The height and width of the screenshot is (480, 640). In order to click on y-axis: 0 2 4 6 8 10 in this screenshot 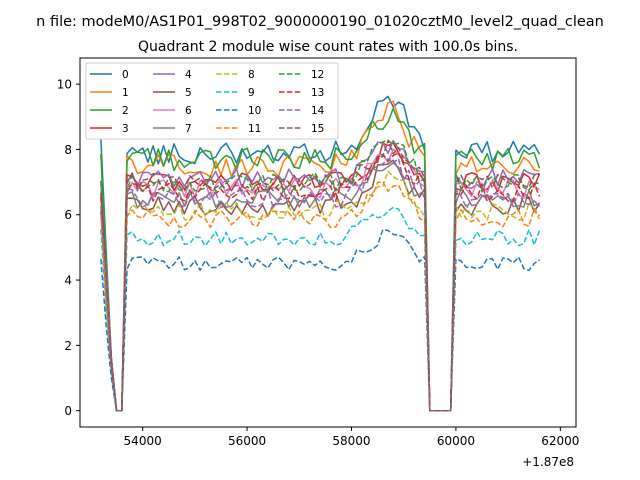, I will do `click(68, 248)`.